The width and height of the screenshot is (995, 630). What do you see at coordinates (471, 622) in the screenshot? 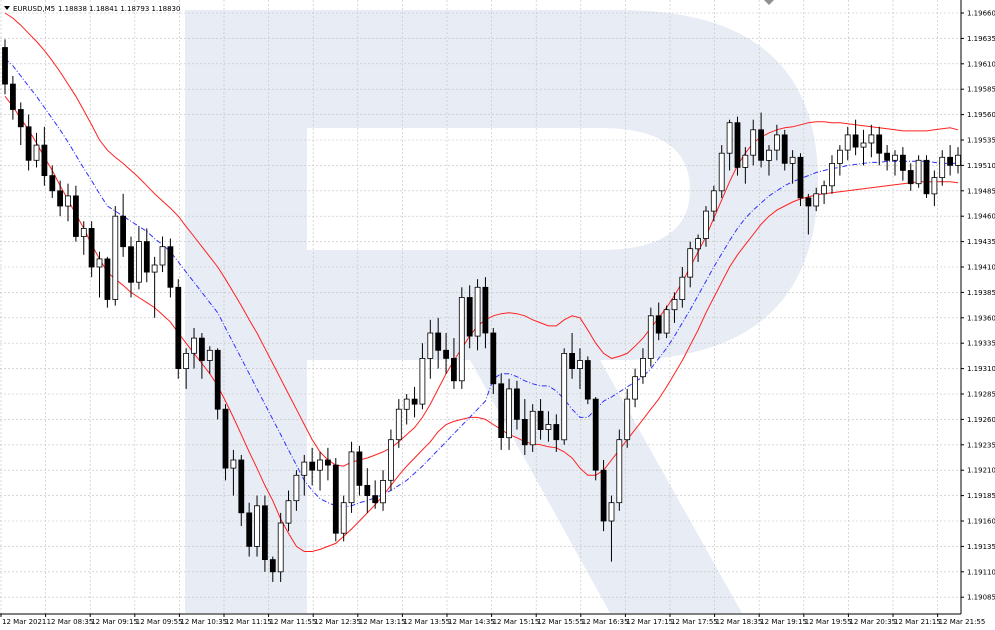
I see `x-tick-label: 12 Mar 14:35` at bounding box center [471, 622].